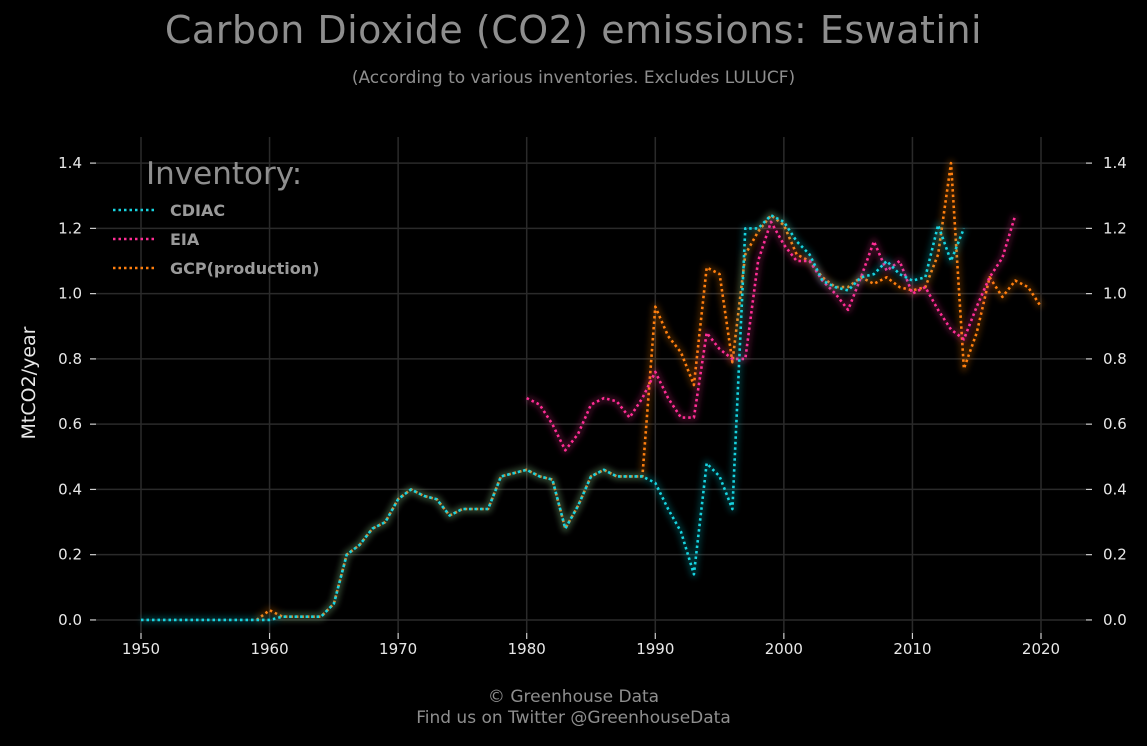  Describe the element at coordinates (185, 239) in the screenshot. I see `legend-label-eia: EIA` at that location.